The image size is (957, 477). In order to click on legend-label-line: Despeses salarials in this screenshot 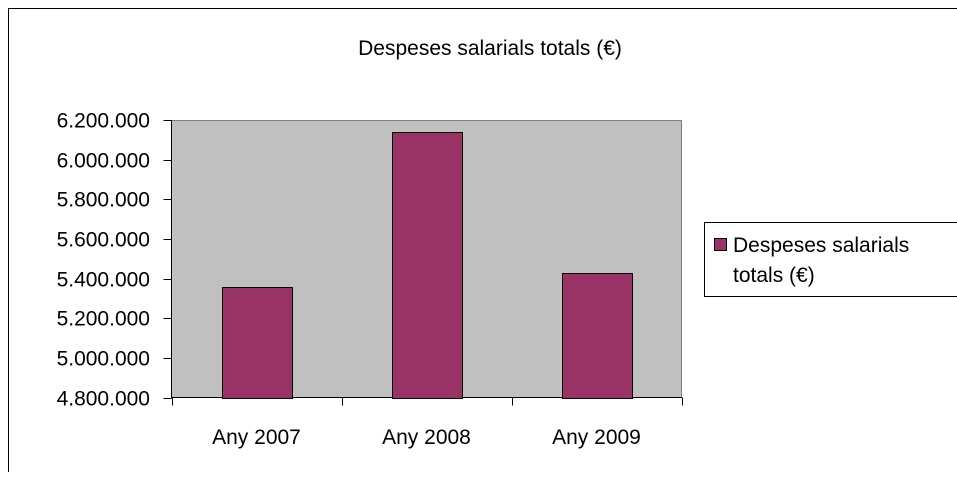, I will do `click(821, 245)`.